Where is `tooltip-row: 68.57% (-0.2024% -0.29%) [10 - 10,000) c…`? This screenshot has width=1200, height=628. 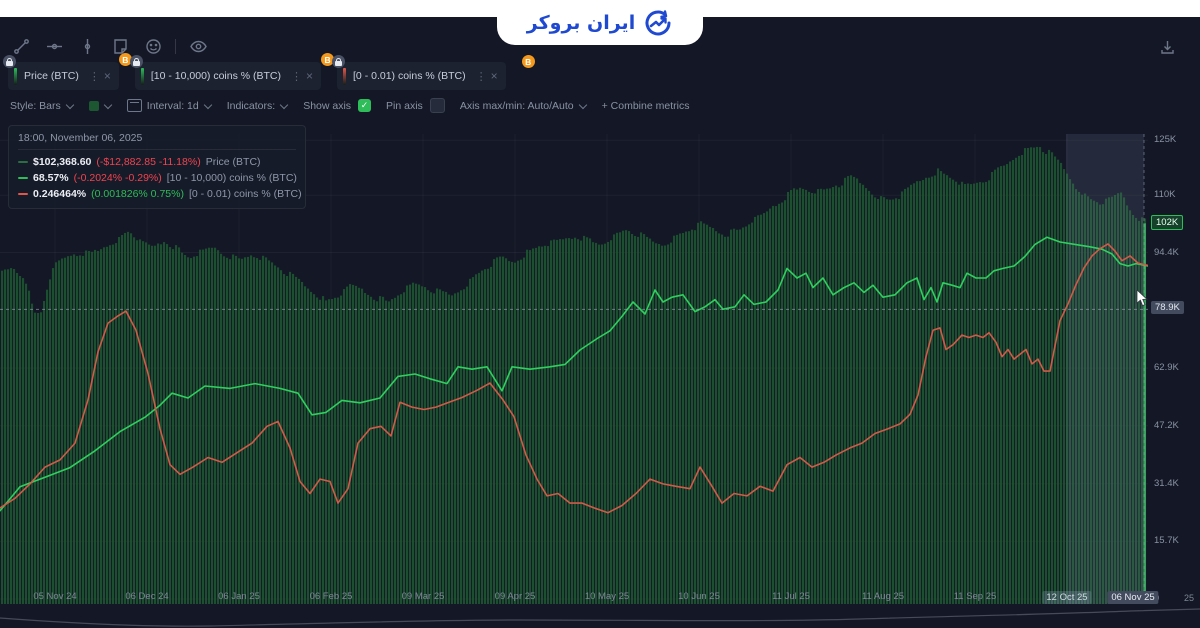 tooltip-row: 68.57% (-0.2024% -0.29%) [10 - 10,000) c… is located at coordinates (157, 178).